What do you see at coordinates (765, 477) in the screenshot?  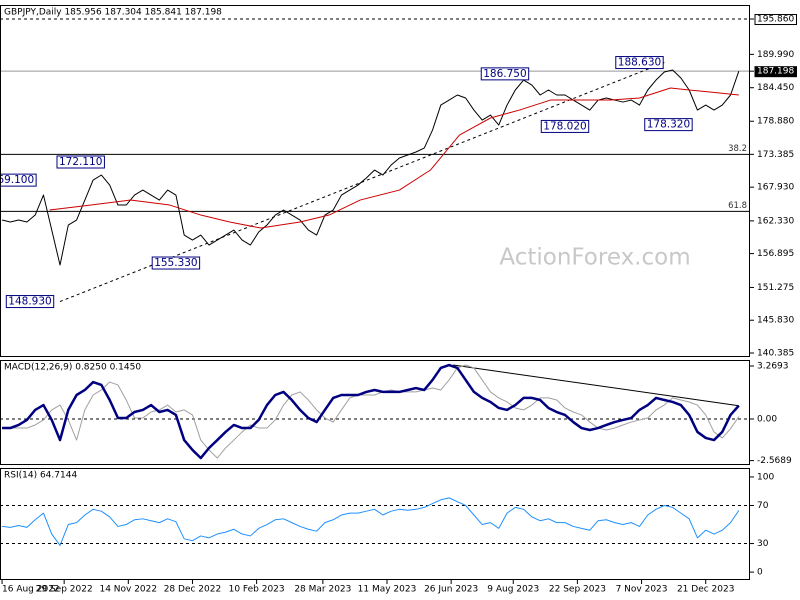 I see `y-tick-label: 100` at bounding box center [765, 477].